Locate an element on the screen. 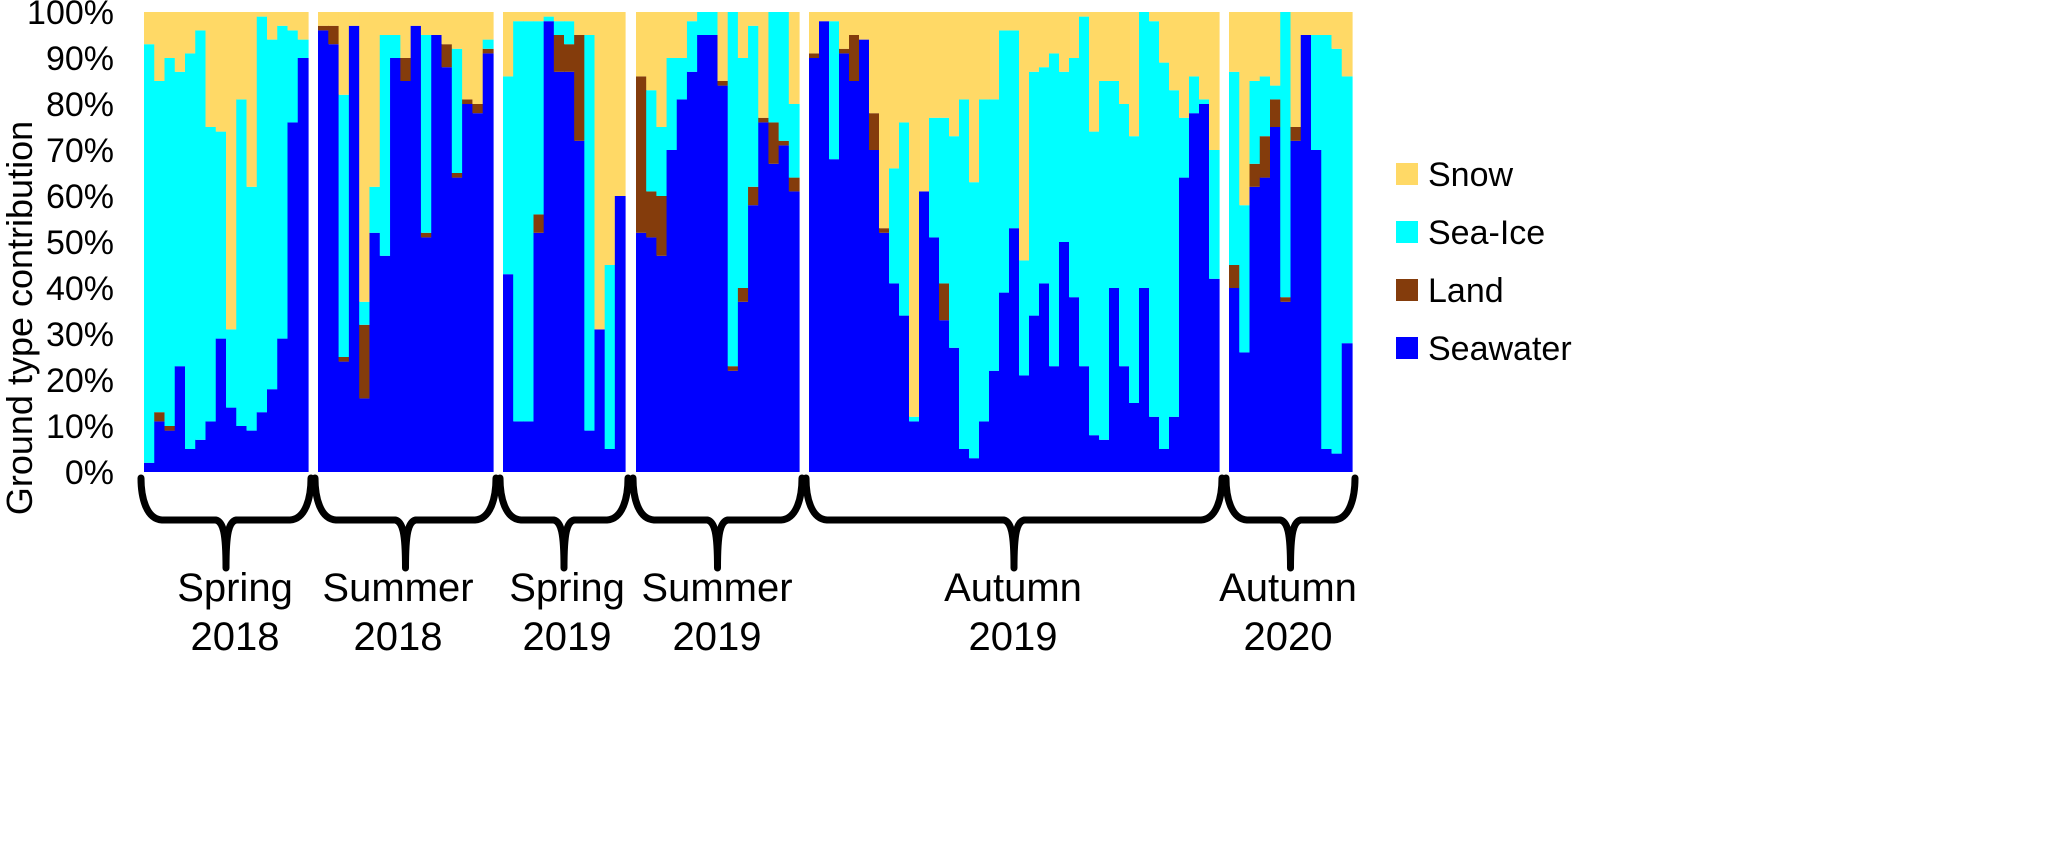  group-label-year: 2018 is located at coordinates (235, 637).